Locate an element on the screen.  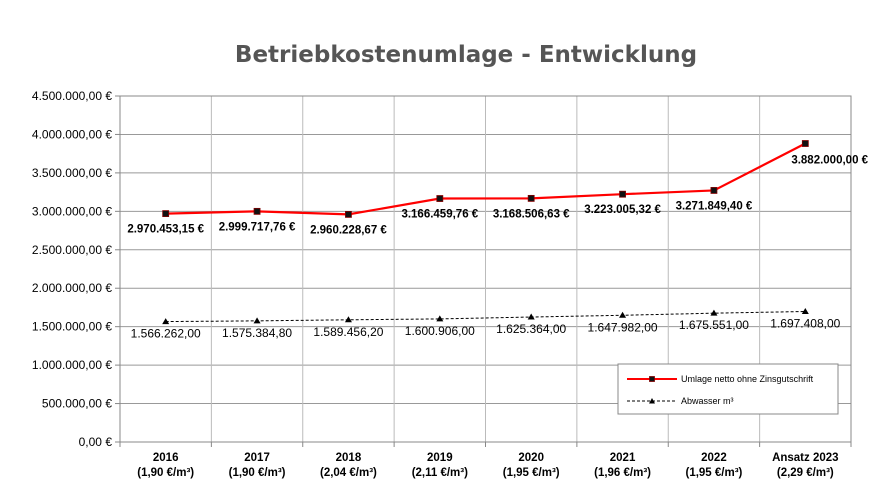
data-label-umlage: 3.166.459,76 € is located at coordinates (439, 215).